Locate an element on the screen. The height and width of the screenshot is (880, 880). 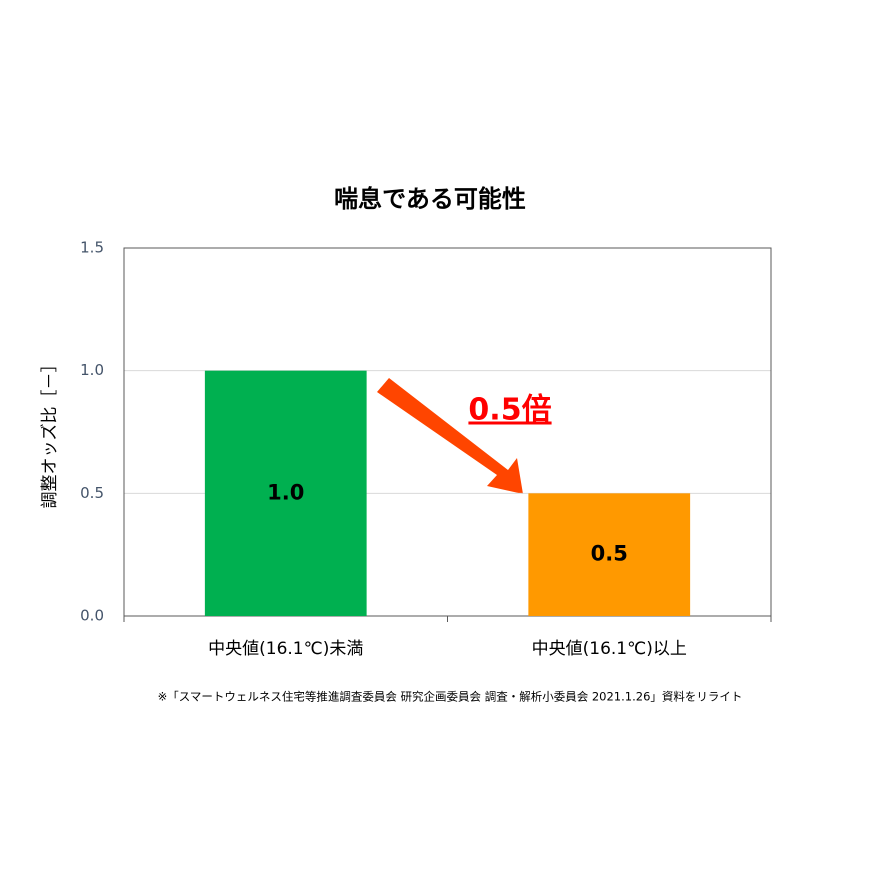
y-tick-label: 1.5 is located at coordinates (92, 248).